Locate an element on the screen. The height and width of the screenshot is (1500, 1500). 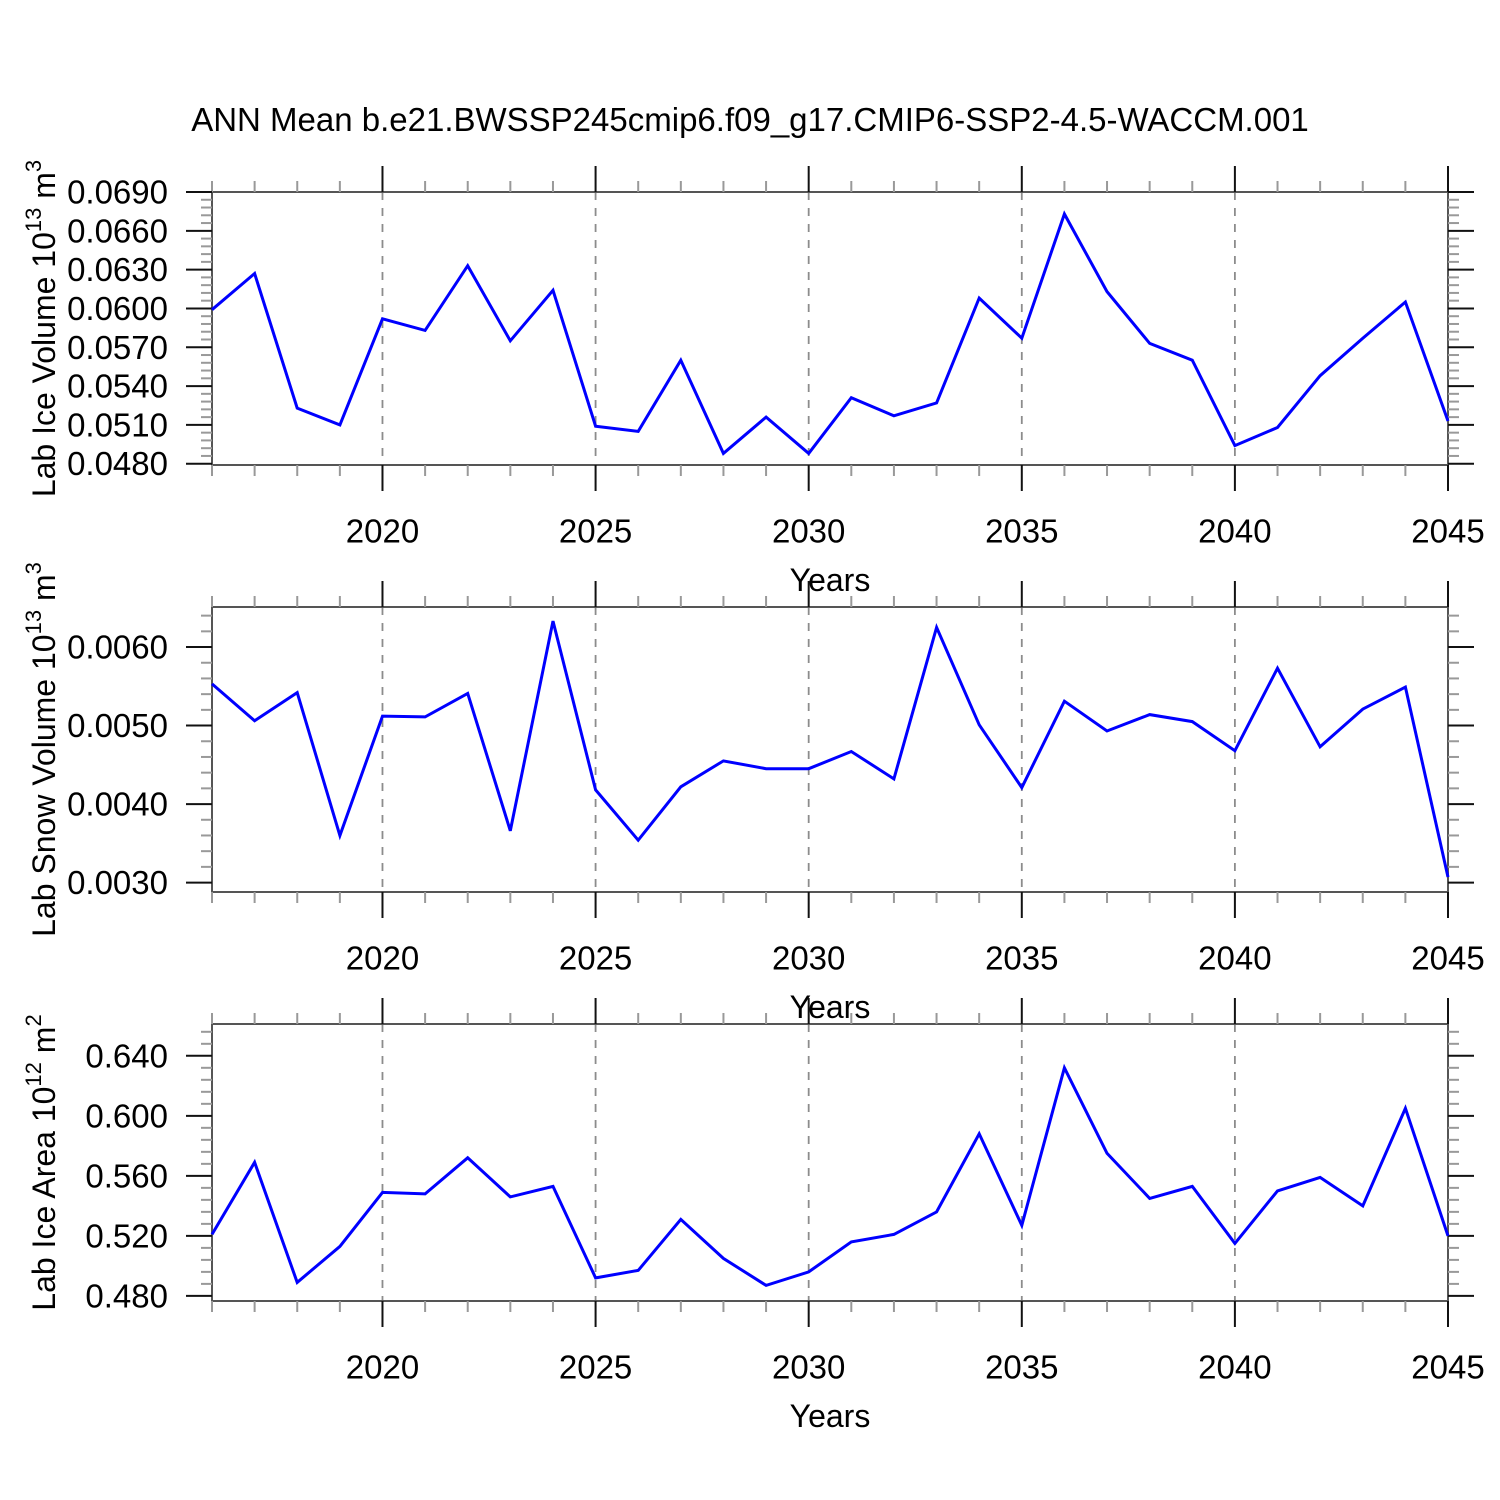
y-axis-title: Lab Snow Volume 1013 m3 is located at coordinates (42, 749).